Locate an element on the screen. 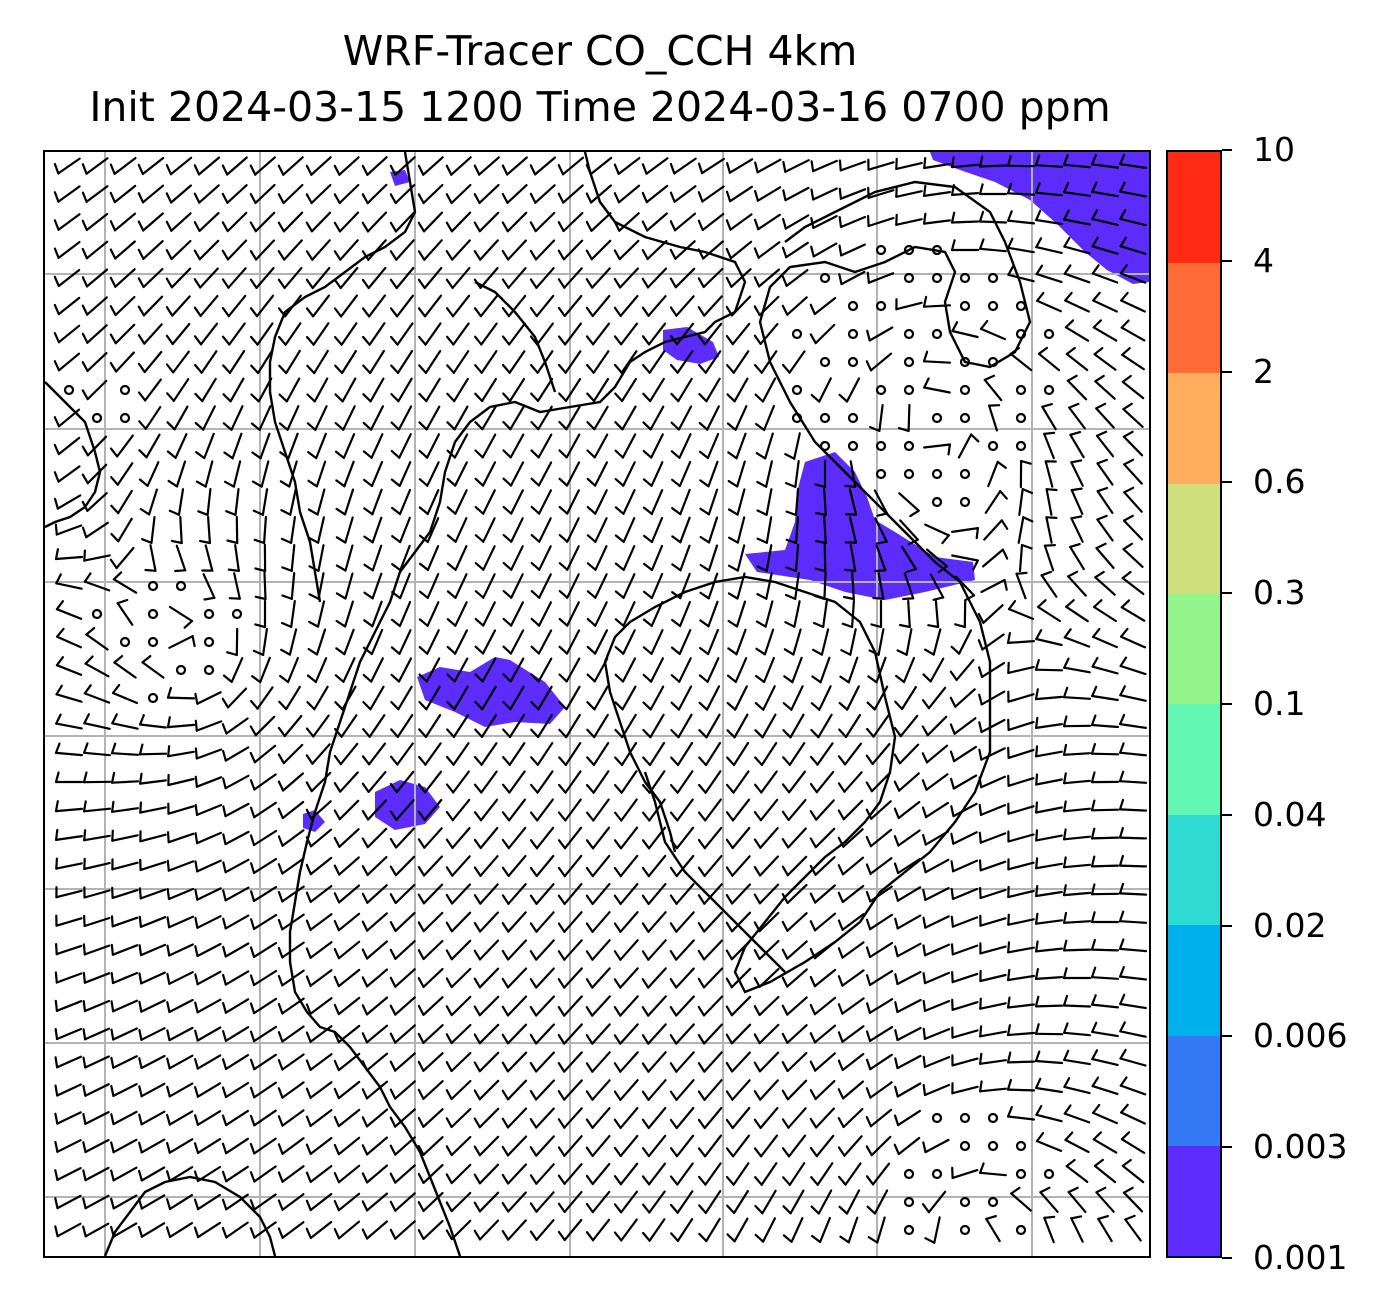  colorbar-tick-label: 2 is located at coordinates (1263, 371).